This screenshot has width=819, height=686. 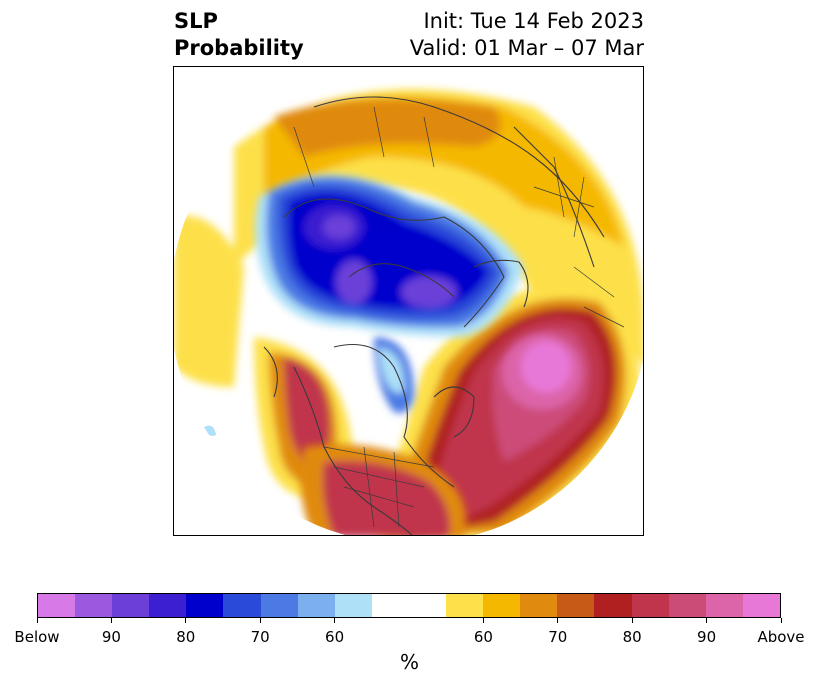 What do you see at coordinates (533, 21) in the screenshot?
I see `init-date: Init: Tue 14 Feb 2023` at bounding box center [533, 21].